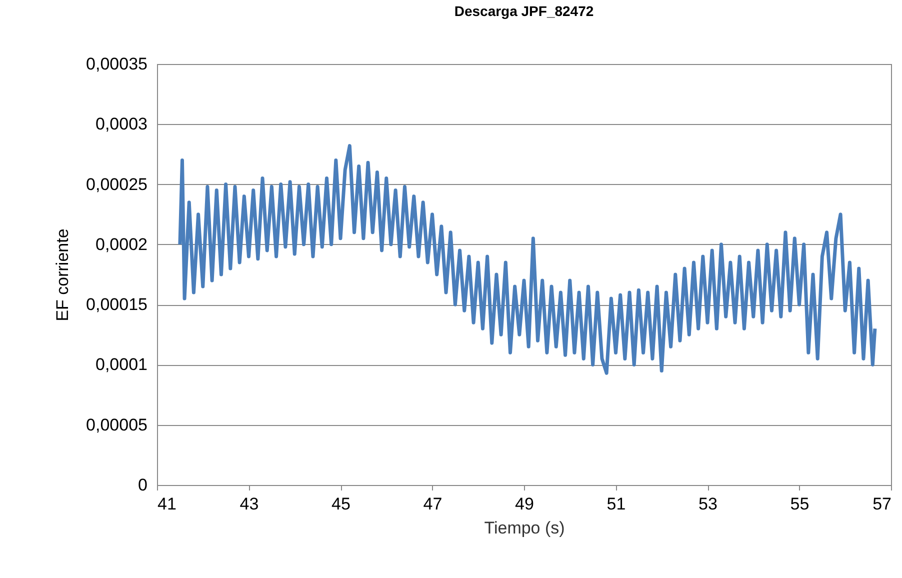 This screenshot has height=578, width=902. Describe the element at coordinates (708, 504) in the screenshot. I see `x-tick-label: 53` at that location.